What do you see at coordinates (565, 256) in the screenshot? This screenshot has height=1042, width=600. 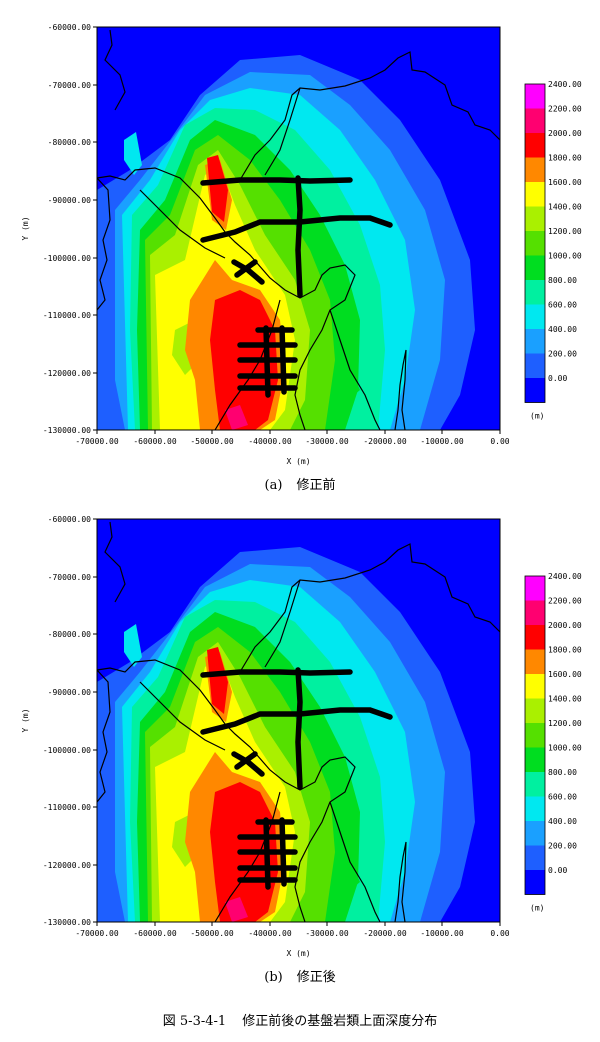 I see `legend-label: 1000.00` at bounding box center [565, 256].